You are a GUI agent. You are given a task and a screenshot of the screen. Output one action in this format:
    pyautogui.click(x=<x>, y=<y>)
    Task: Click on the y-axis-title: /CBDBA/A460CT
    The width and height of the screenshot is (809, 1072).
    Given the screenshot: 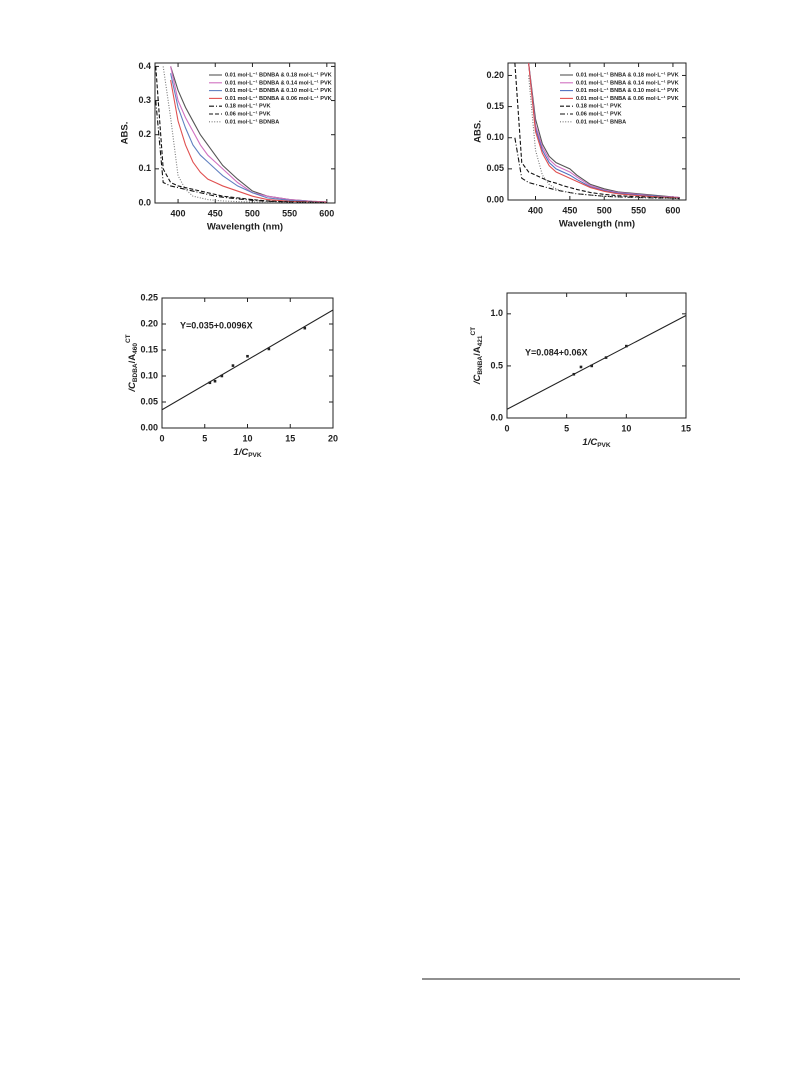 What is the action you would take?
    pyautogui.click(x=132, y=363)
    